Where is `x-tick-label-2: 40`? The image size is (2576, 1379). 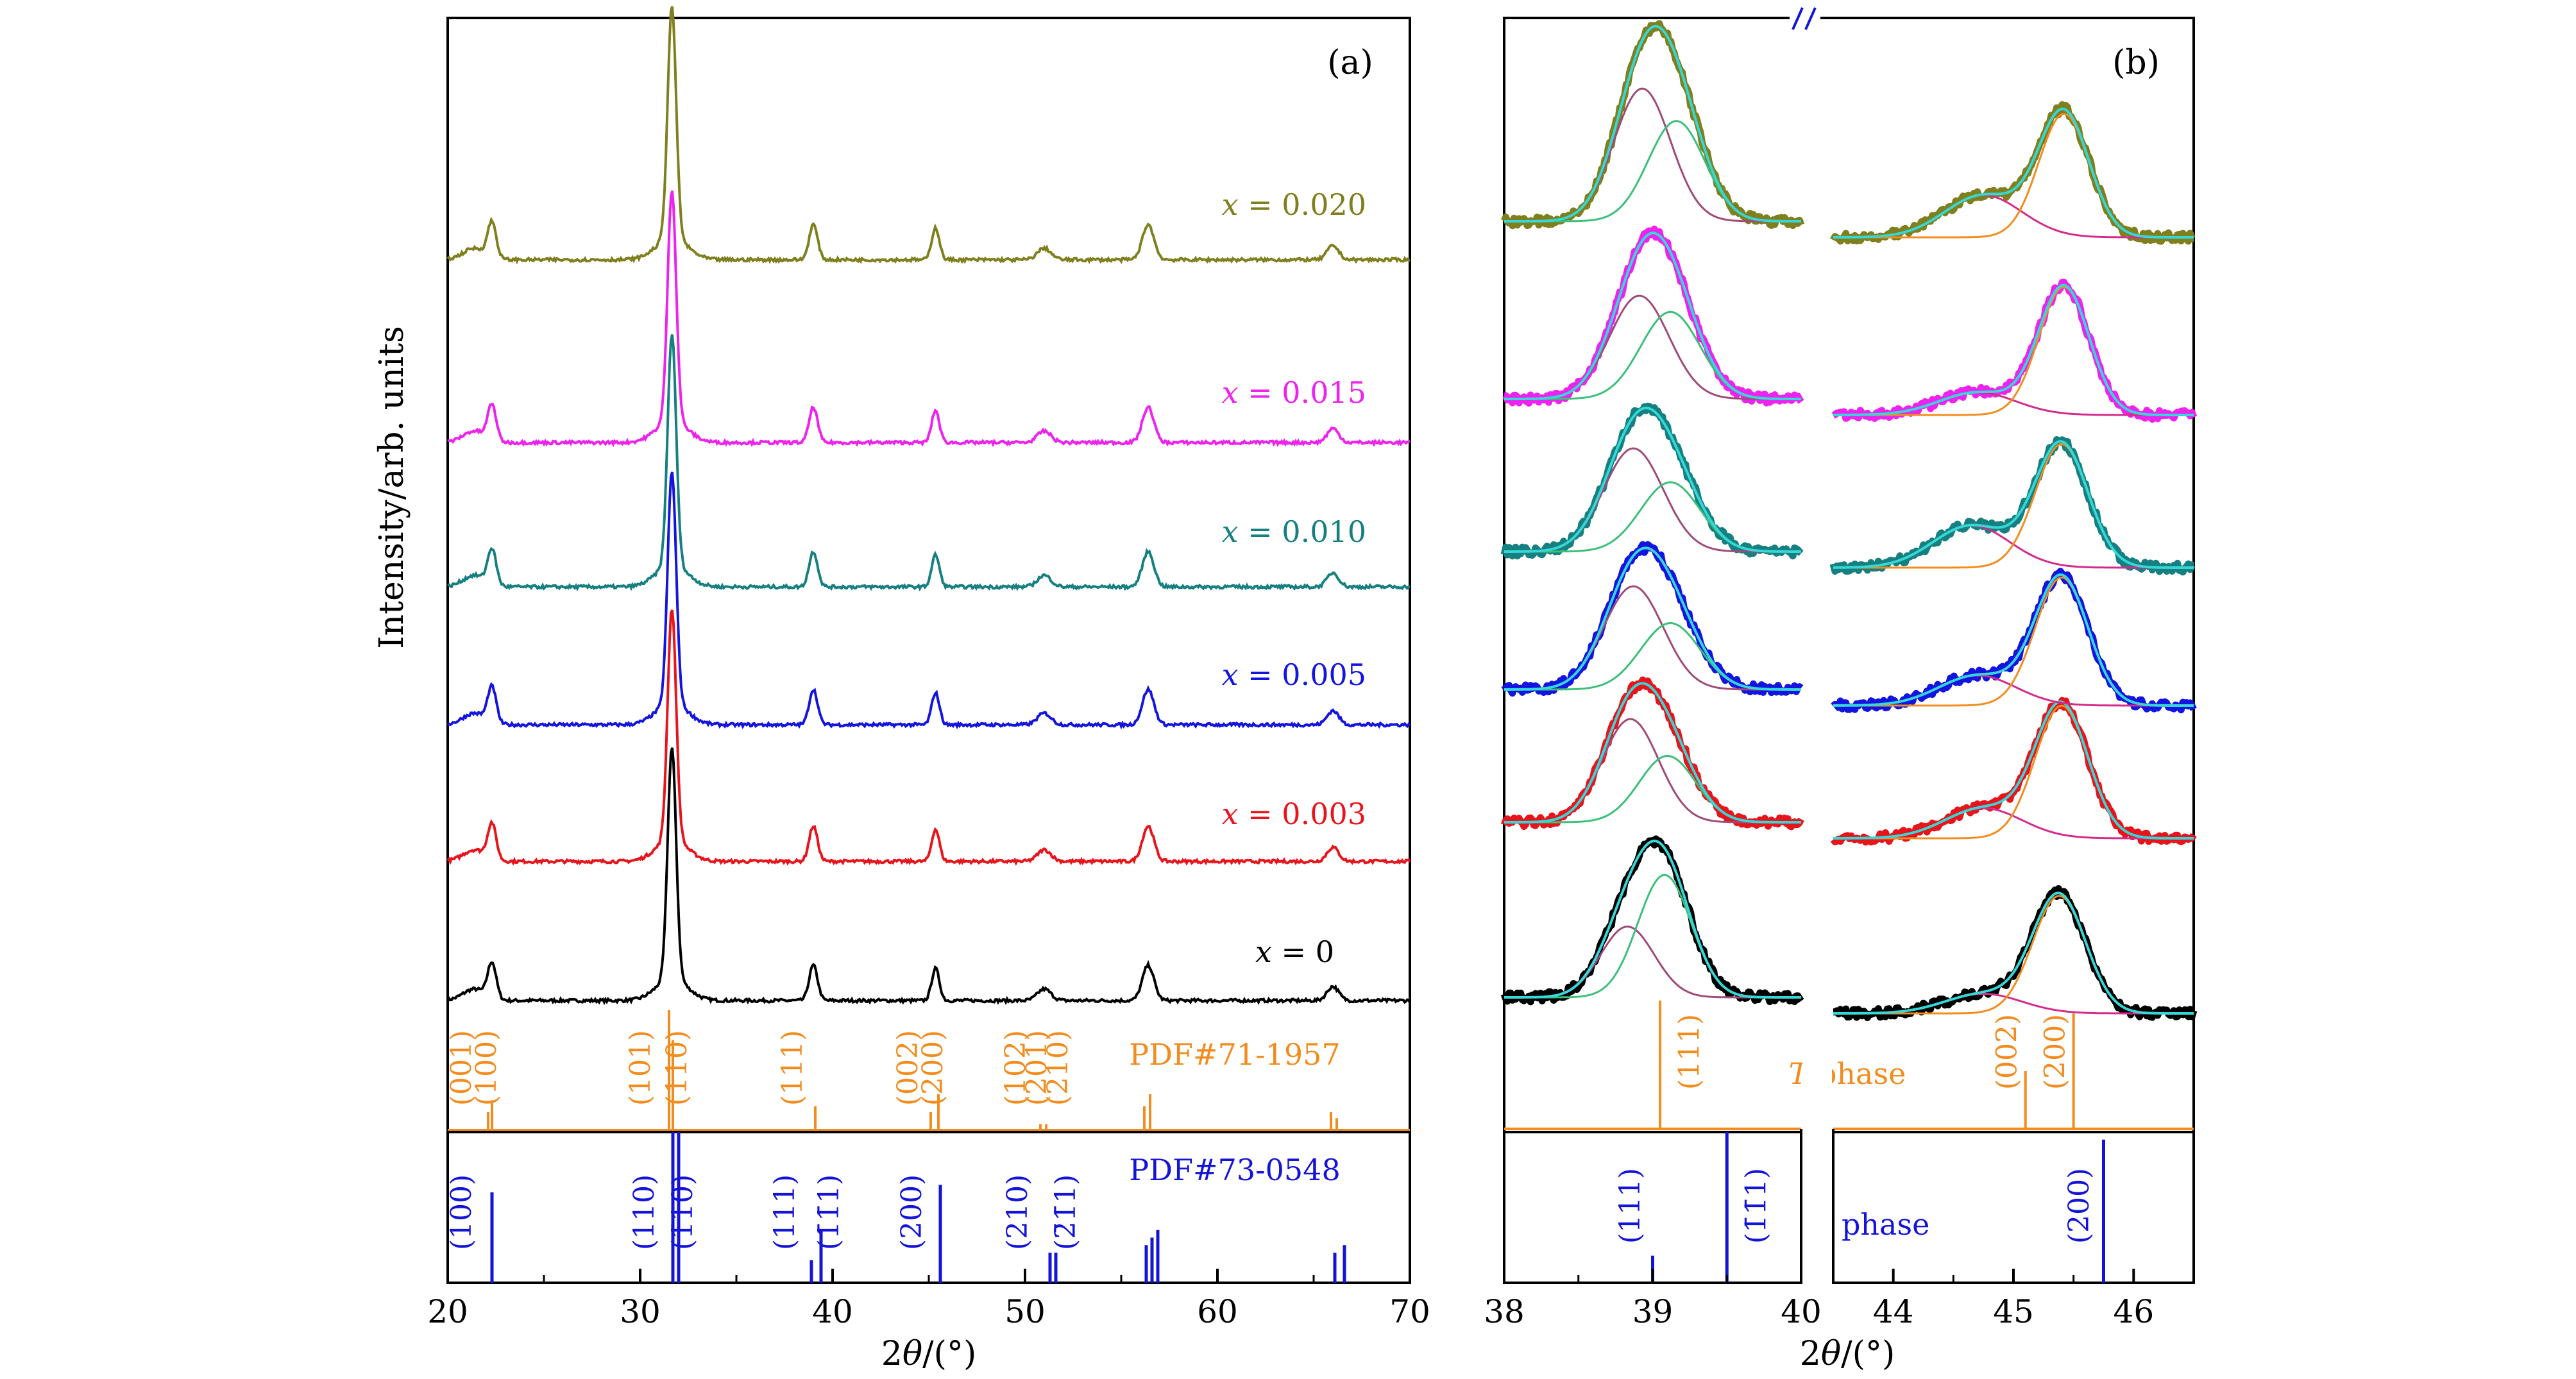 x-tick-label-2: 40 is located at coordinates (832, 1311).